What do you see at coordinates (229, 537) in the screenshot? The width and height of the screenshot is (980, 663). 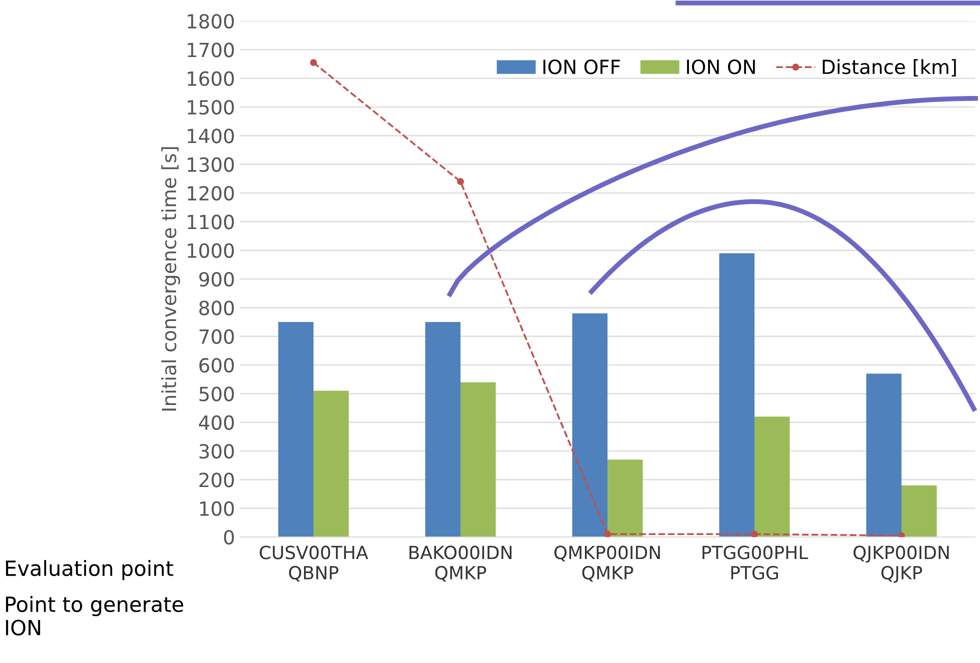 I see `y-tick-label: 0` at bounding box center [229, 537].